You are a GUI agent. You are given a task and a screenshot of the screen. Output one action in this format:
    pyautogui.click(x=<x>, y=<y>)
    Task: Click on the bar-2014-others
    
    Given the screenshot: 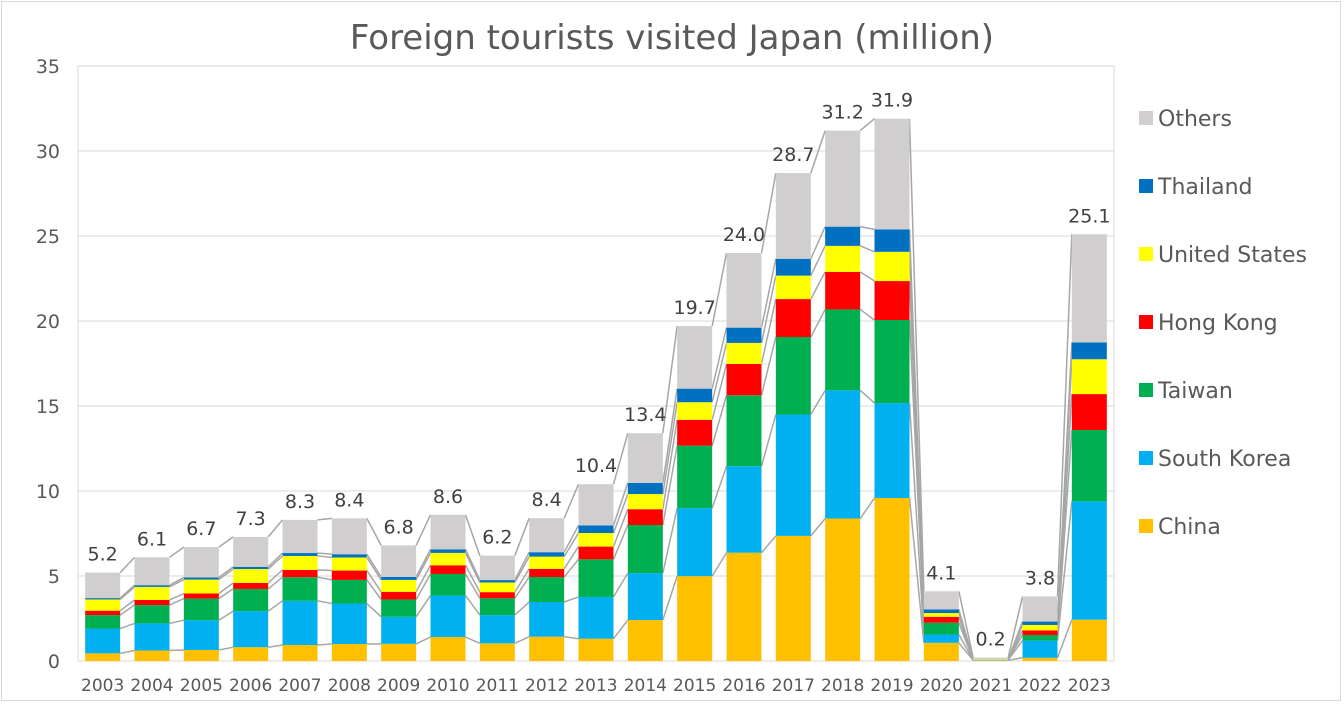 What is the action you would take?
    pyautogui.click(x=645, y=458)
    